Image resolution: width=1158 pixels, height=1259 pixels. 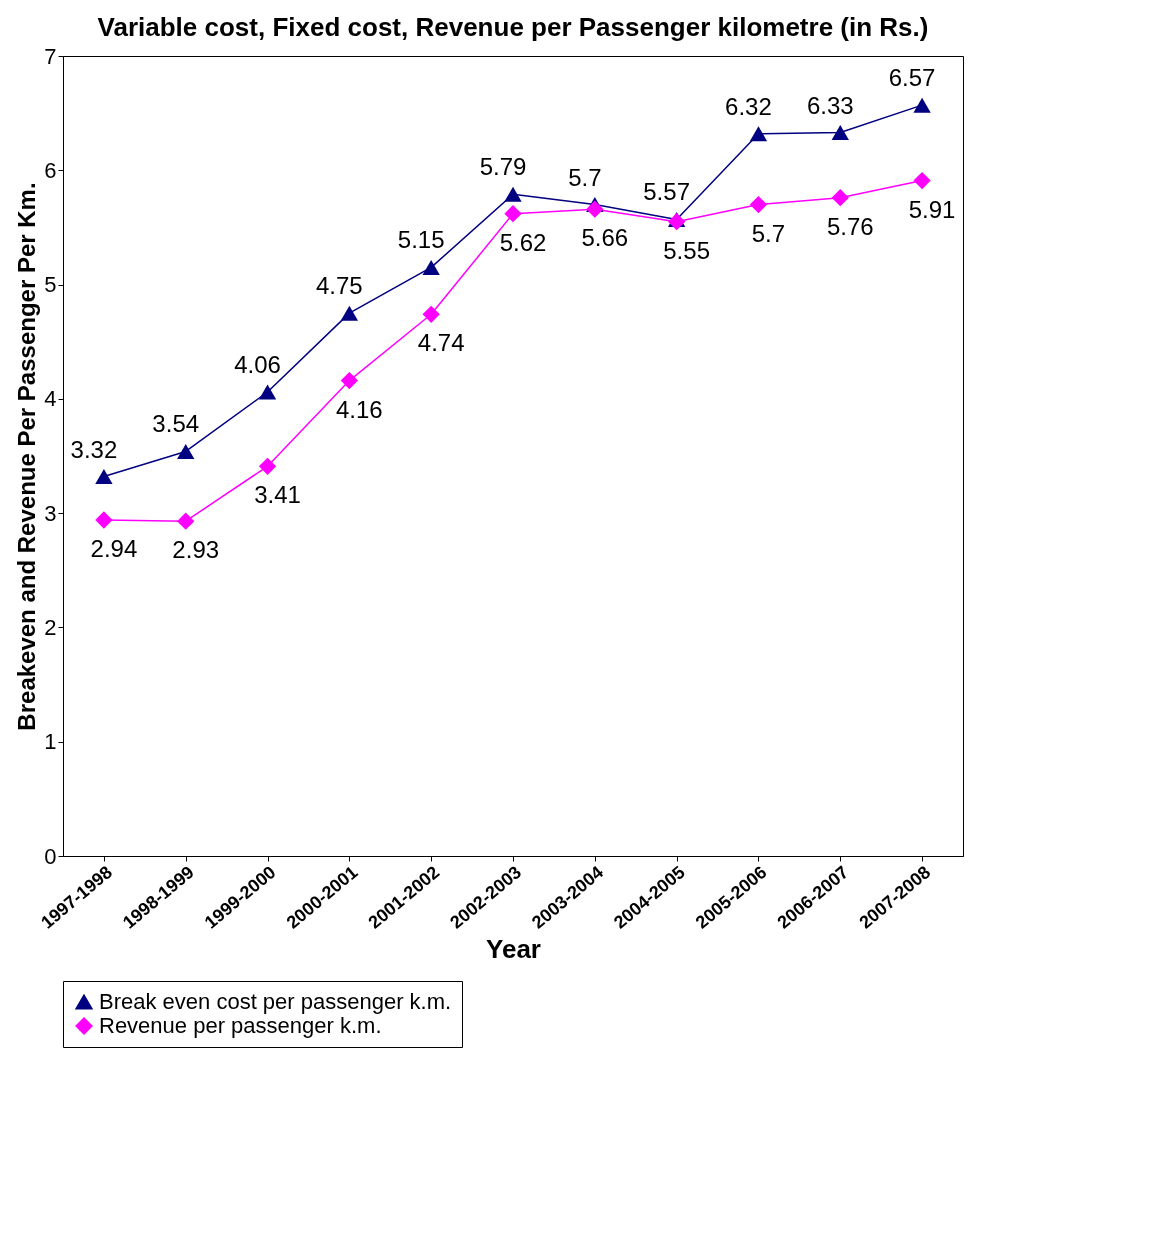 I want to click on y-tick-label: 3, so click(x=50, y=513).